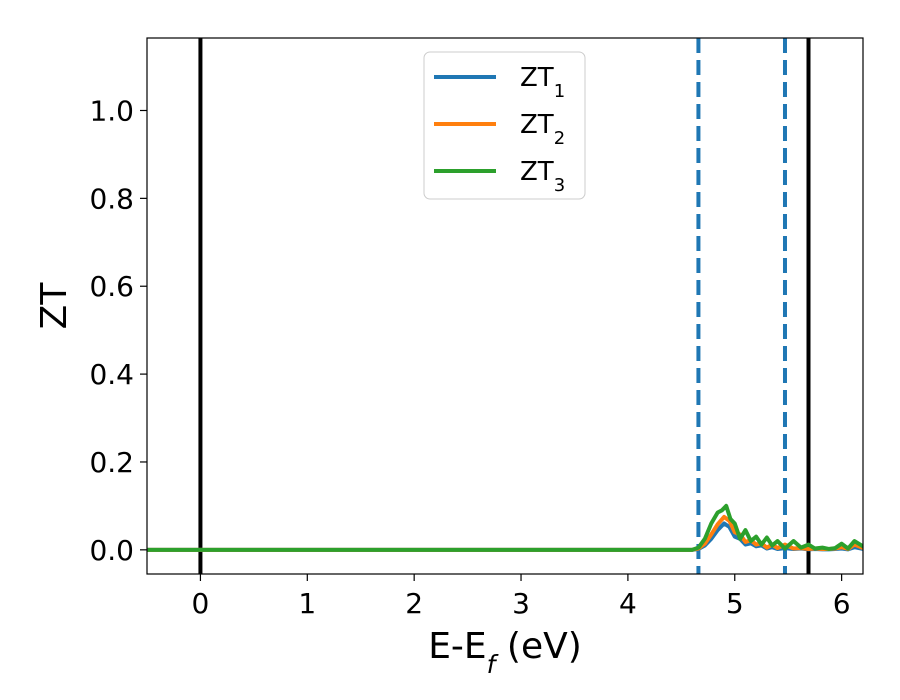  What do you see at coordinates (201, 603) in the screenshot?
I see `x-tick-label: 0` at bounding box center [201, 603].